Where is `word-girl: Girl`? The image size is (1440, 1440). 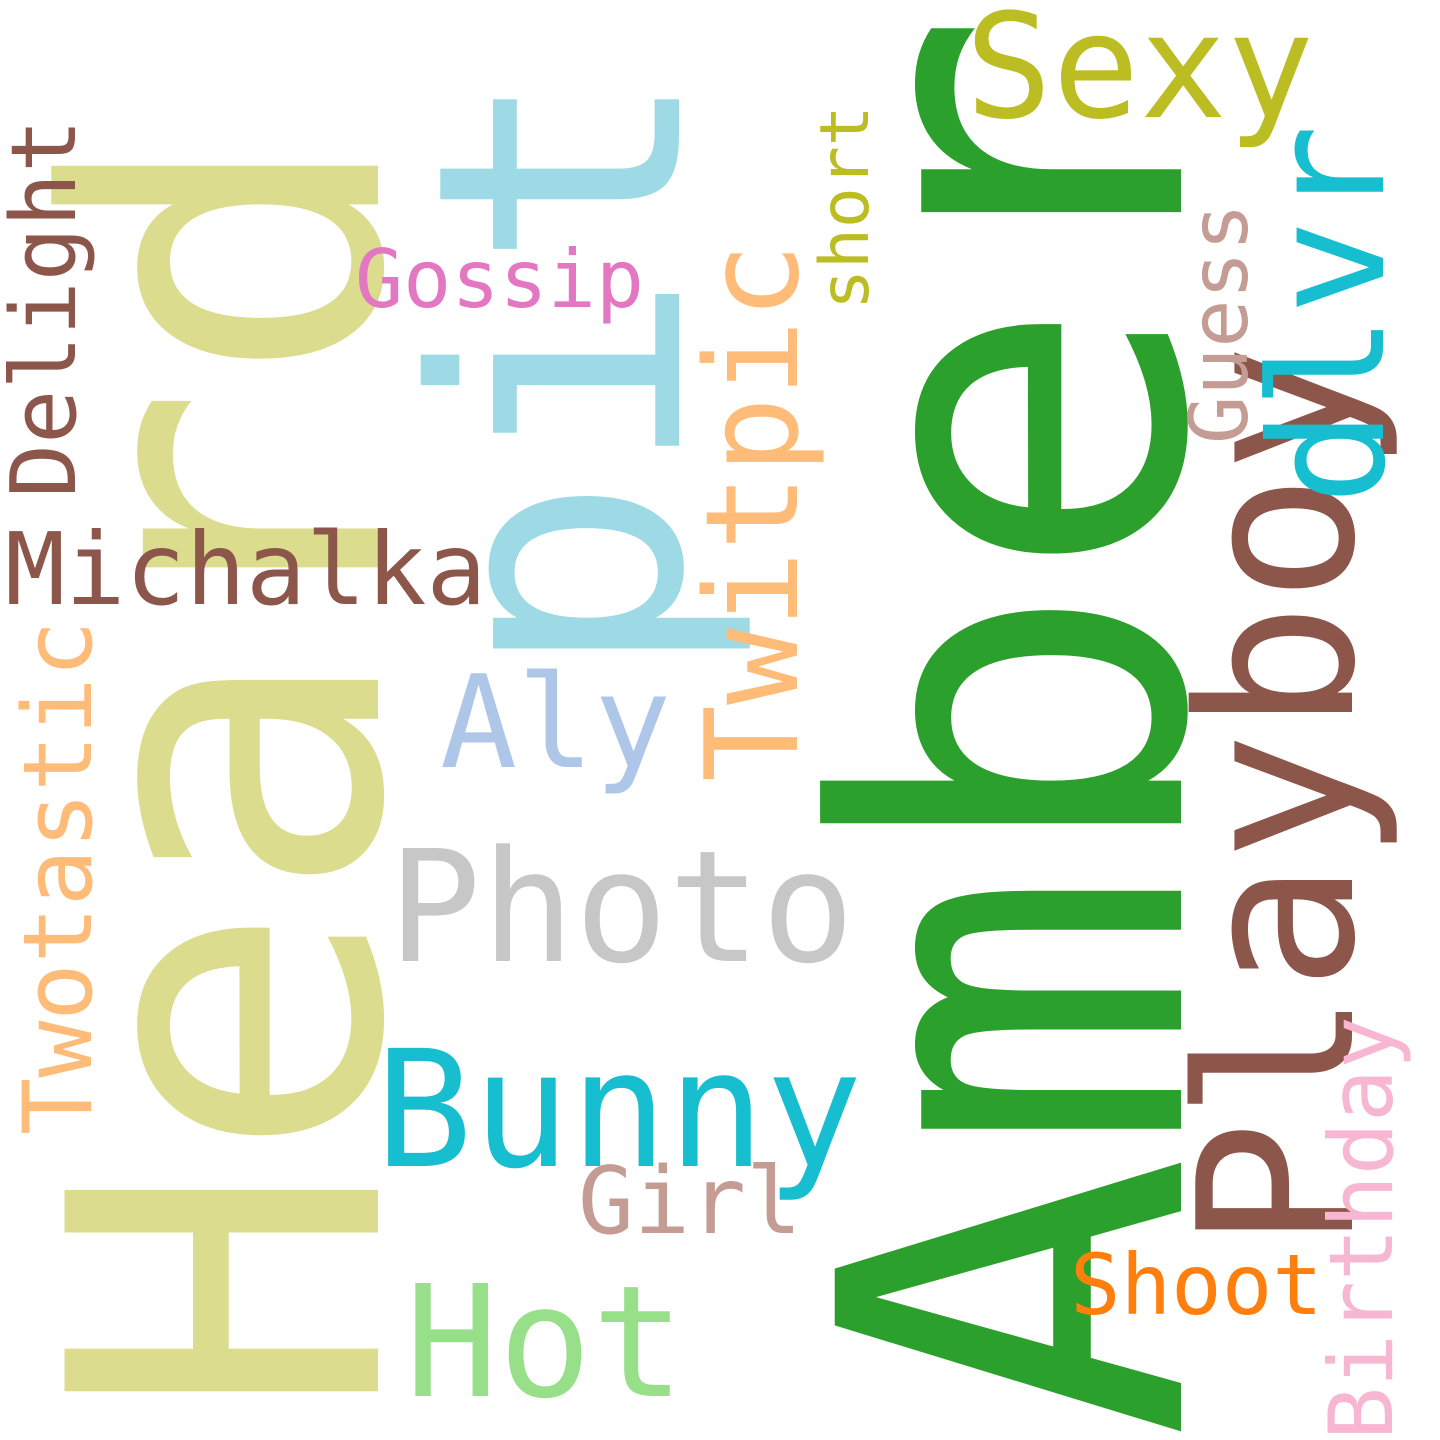
word-girl: Girl is located at coordinates (690, 1201).